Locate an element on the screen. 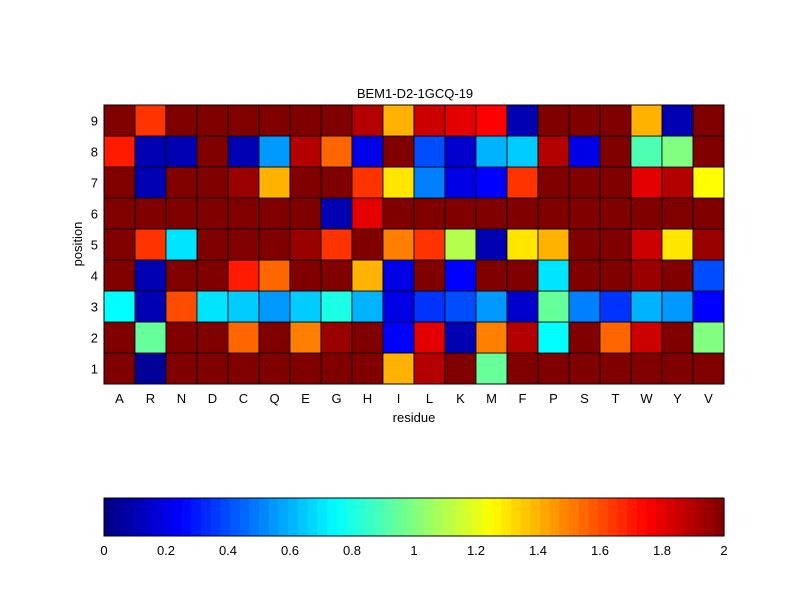 The width and height of the screenshot is (800, 600). x-tick-label: A is located at coordinates (119, 398).